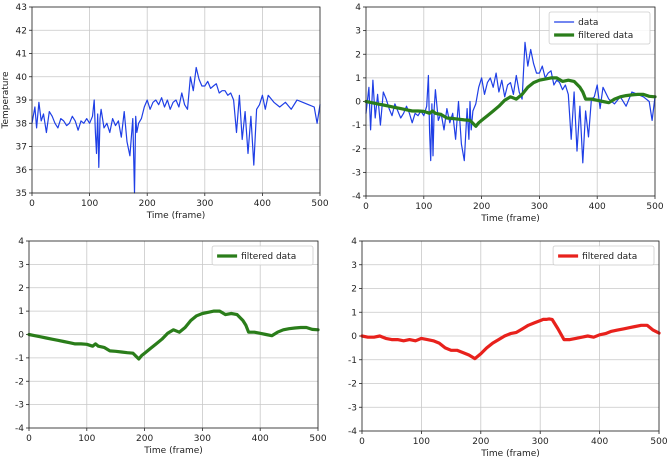 The width and height of the screenshot is (669, 462). I want to click on y-tick-label: 35, so click(21, 194).